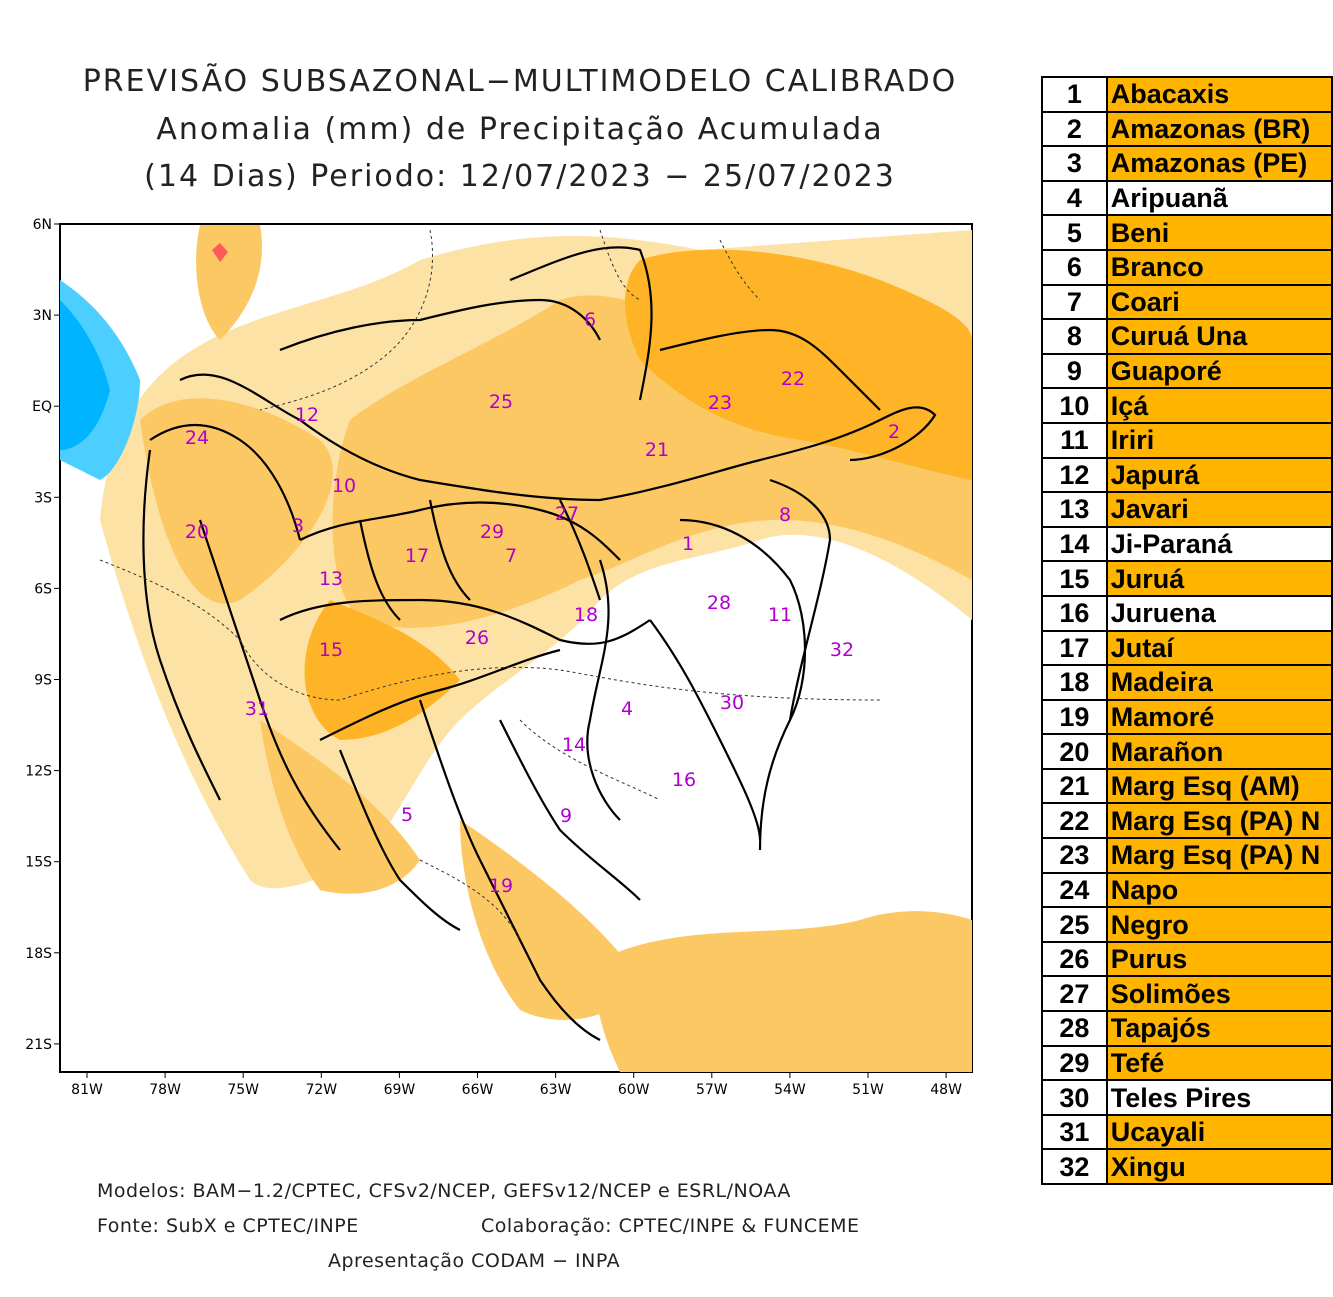  What do you see at coordinates (712, 1090) in the screenshot?
I see `lon-label: 57W` at bounding box center [712, 1090].